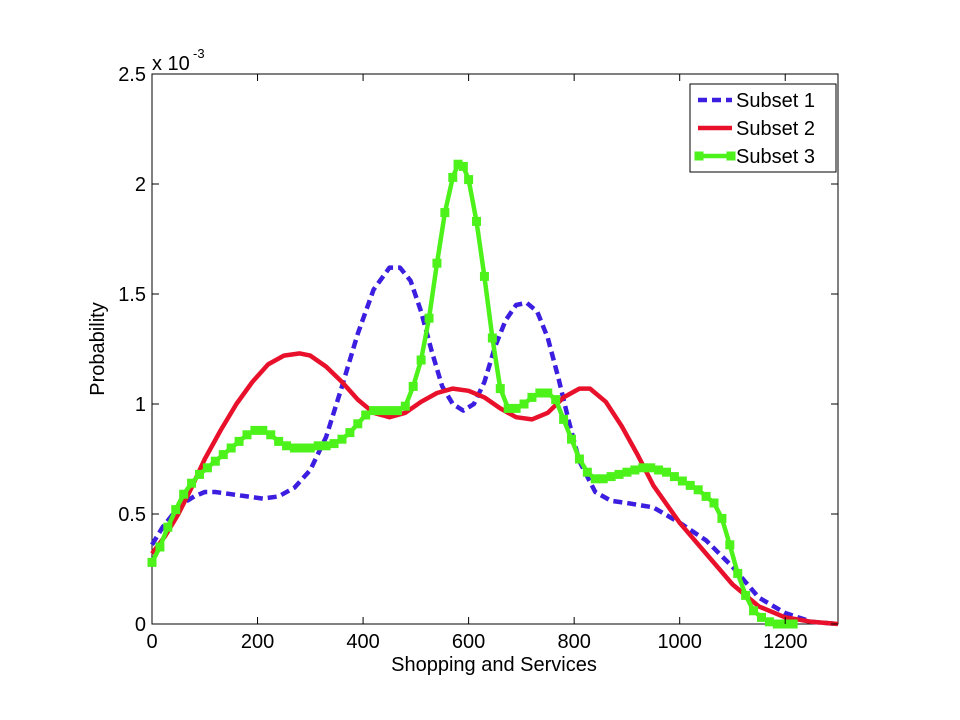 This screenshot has width=960, height=720. I want to click on x-tick-label: 600, so click(468, 642).